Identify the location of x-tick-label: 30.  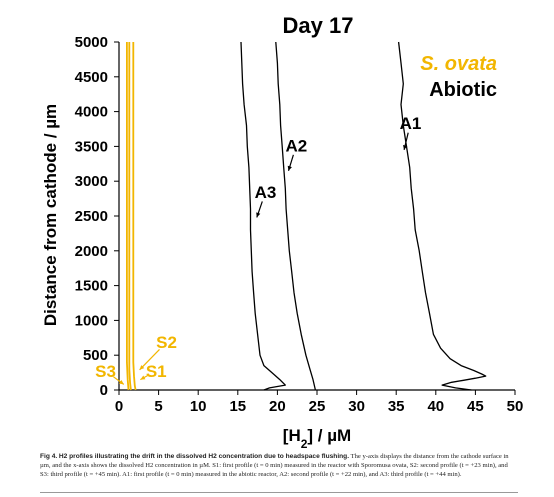
(356, 406).